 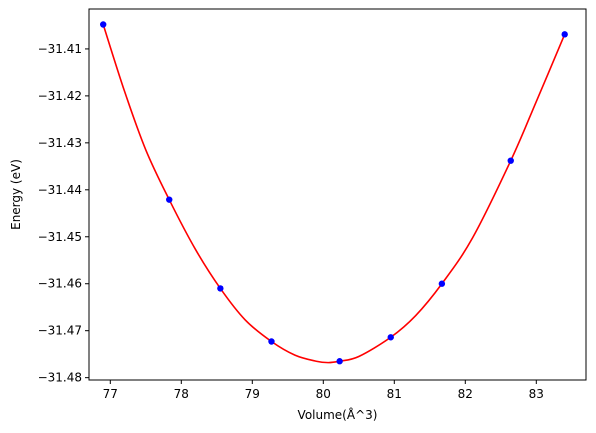 What do you see at coordinates (60, 284) in the screenshot?
I see `y-tick-label: −31.46` at bounding box center [60, 284].